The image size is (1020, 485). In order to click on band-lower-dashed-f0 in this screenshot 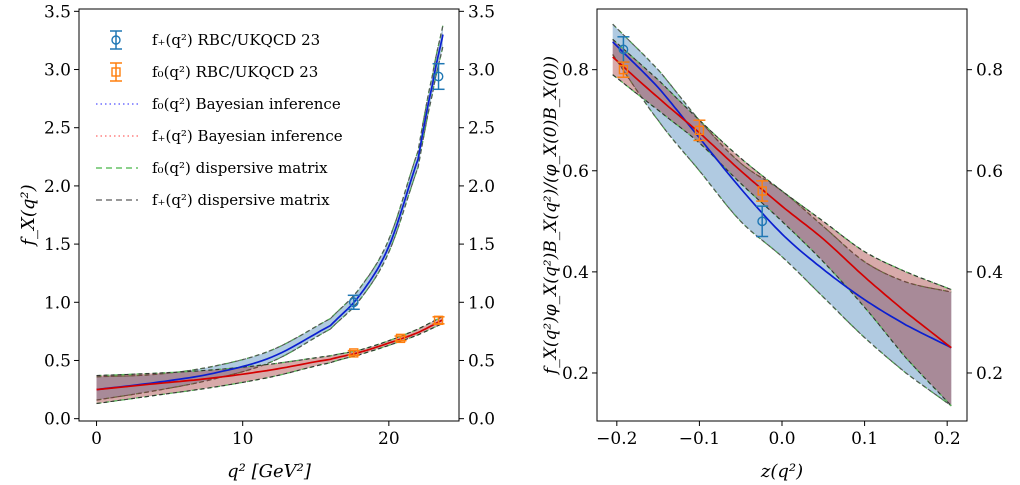, I will do `click(270, 363)`.